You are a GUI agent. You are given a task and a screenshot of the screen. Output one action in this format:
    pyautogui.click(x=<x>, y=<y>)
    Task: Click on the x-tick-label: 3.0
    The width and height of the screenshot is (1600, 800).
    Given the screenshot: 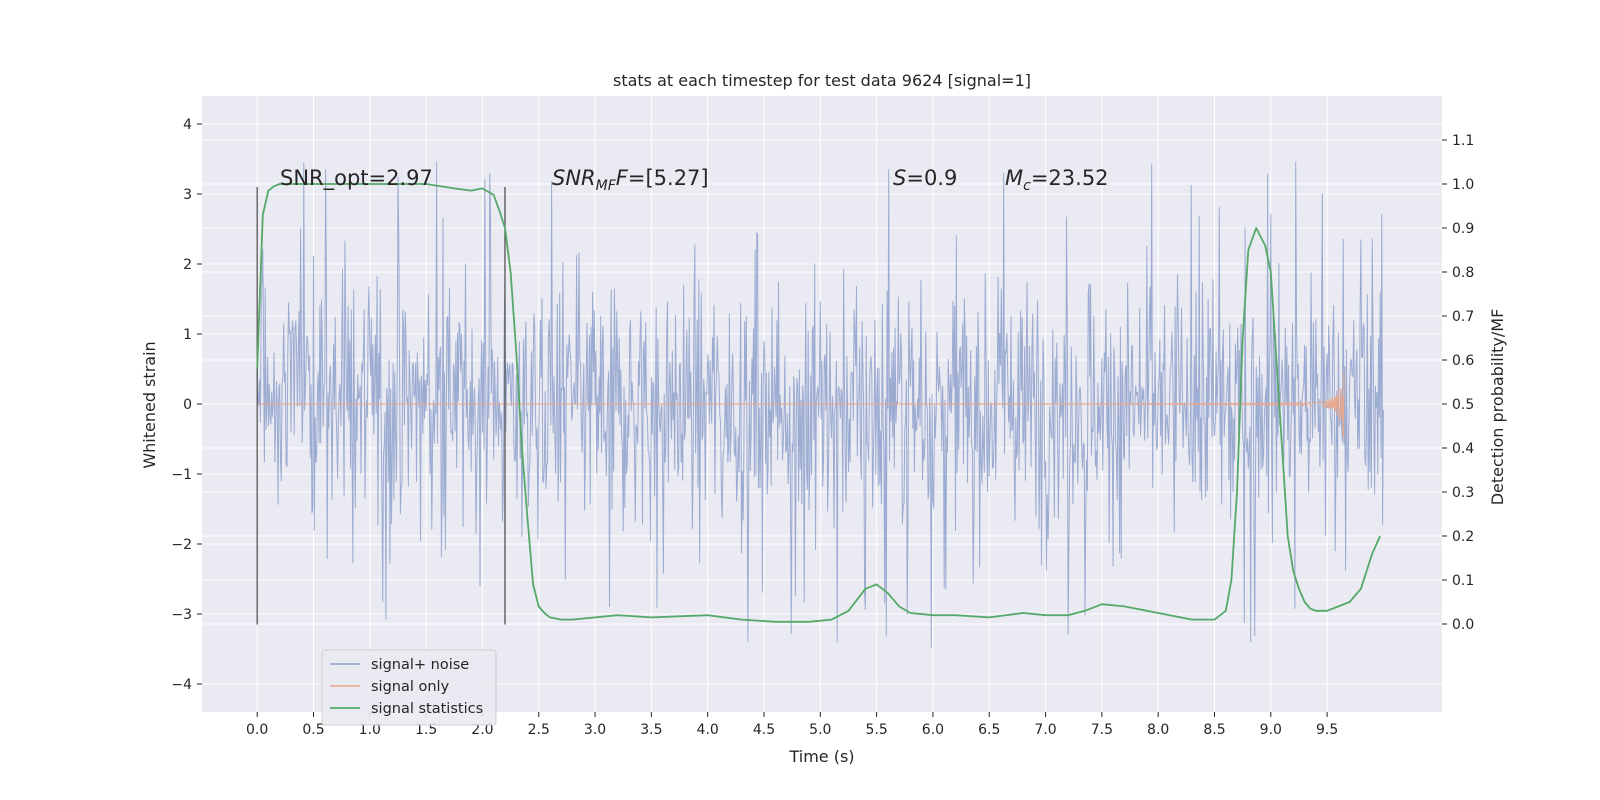 What is the action you would take?
    pyautogui.click(x=595, y=730)
    